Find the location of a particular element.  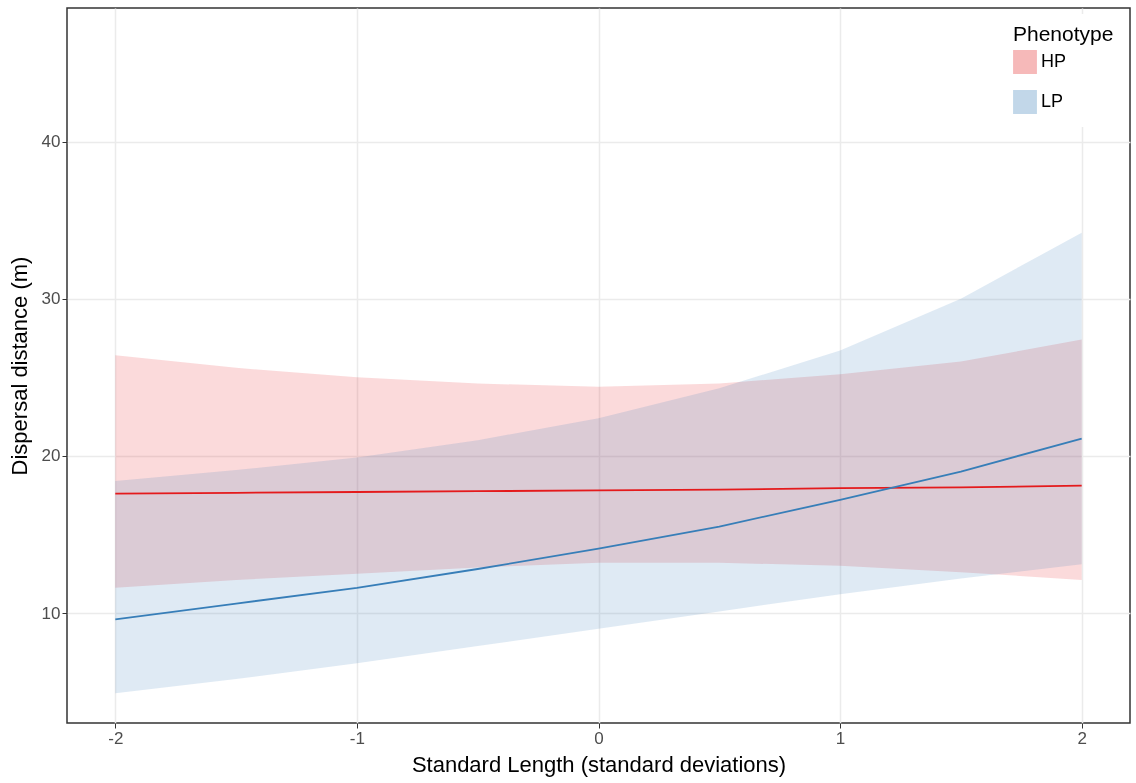

x-axis-title: Standard Length (standard deviations) is located at coordinates (599, 764).